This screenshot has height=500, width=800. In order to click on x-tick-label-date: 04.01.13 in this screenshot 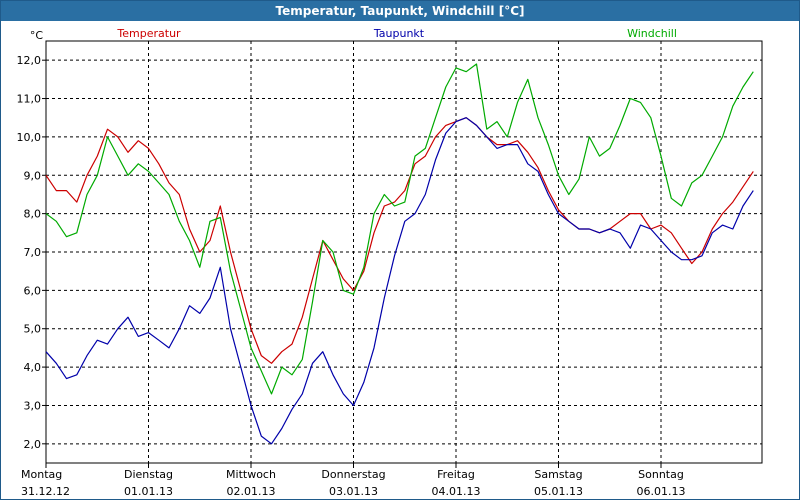, I will do `click(456, 491)`.